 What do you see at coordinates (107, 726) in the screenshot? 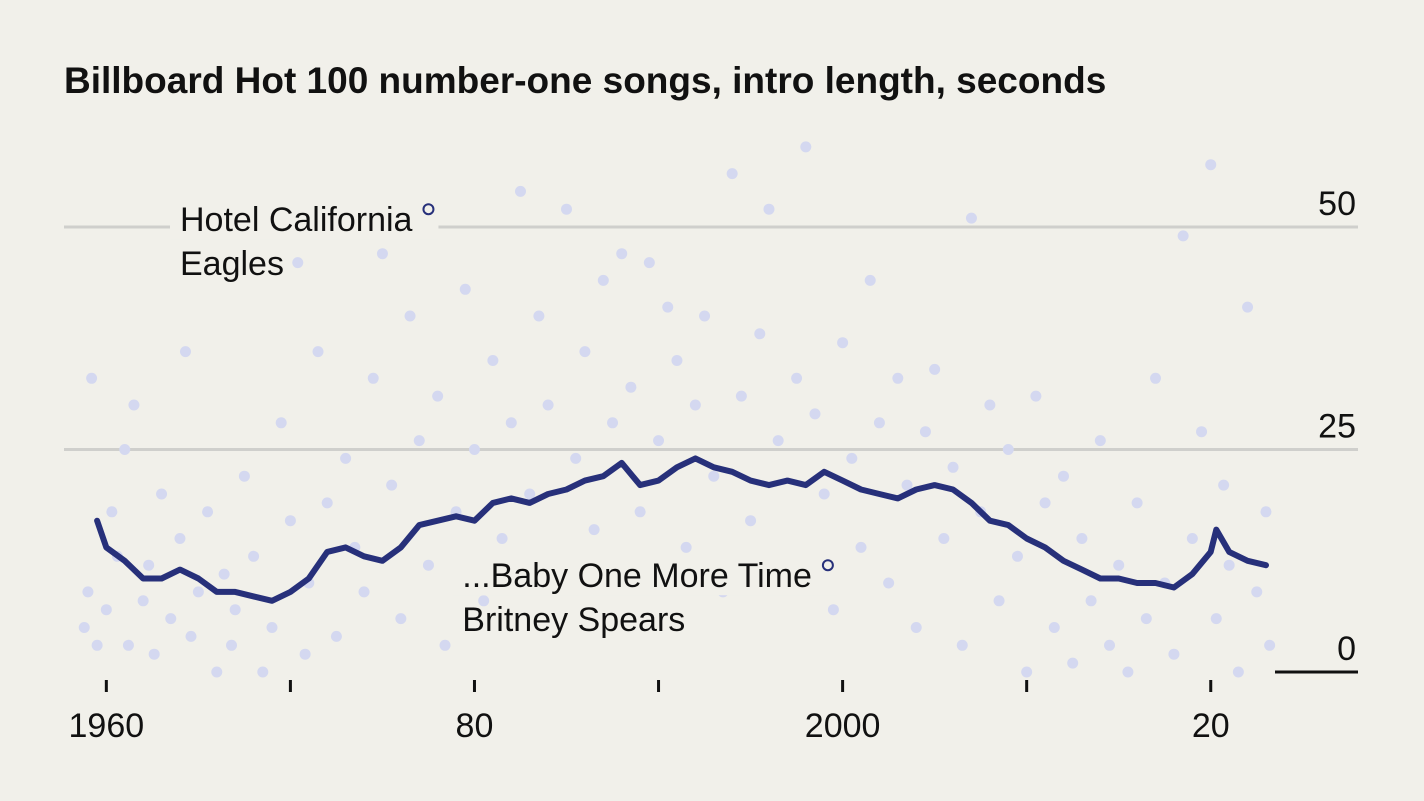
I see `x-tick-label: 1960` at bounding box center [107, 726].